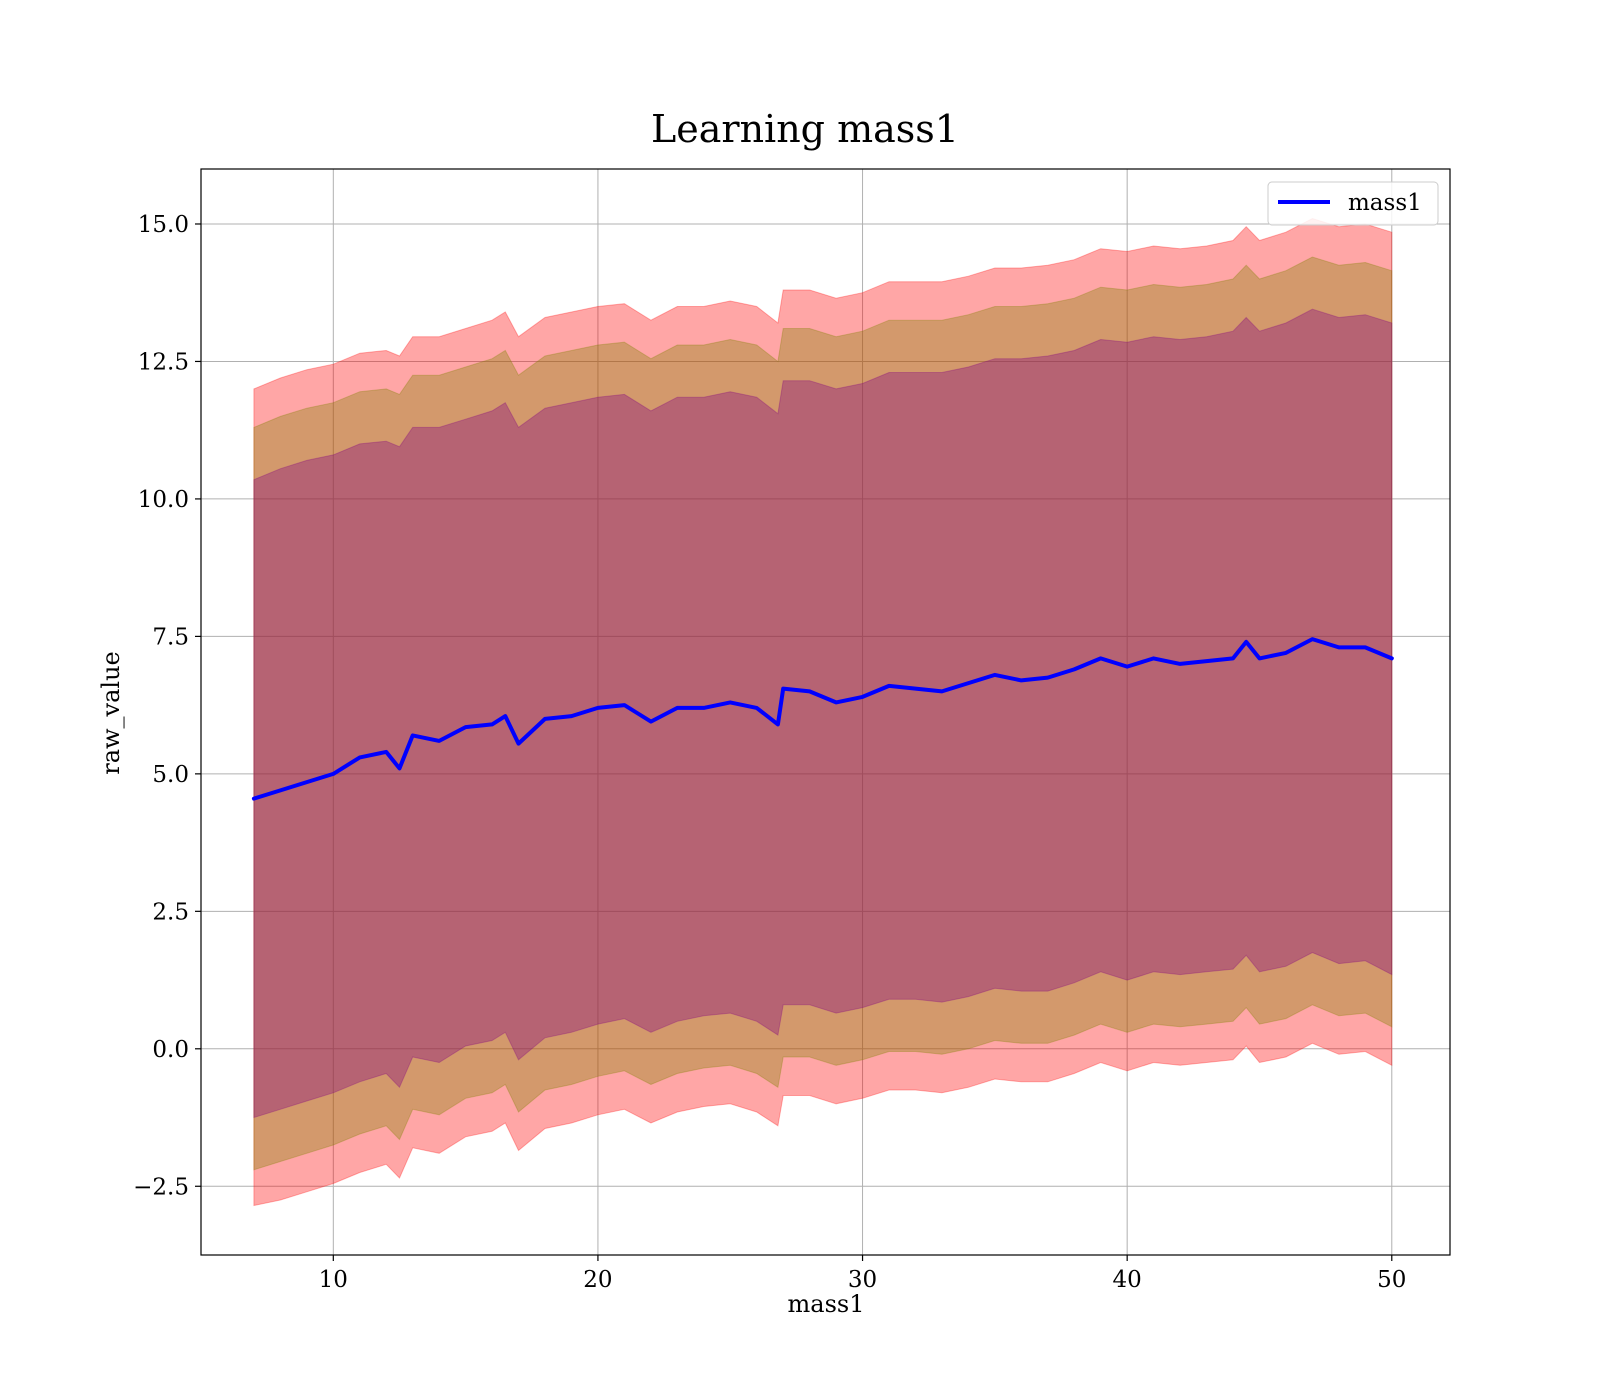 This screenshot has height=1400, width=1600. What do you see at coordinates (1385, 203) in the screenshot?
I see `legend-label: mass1` at bounding box center [1385, 203].